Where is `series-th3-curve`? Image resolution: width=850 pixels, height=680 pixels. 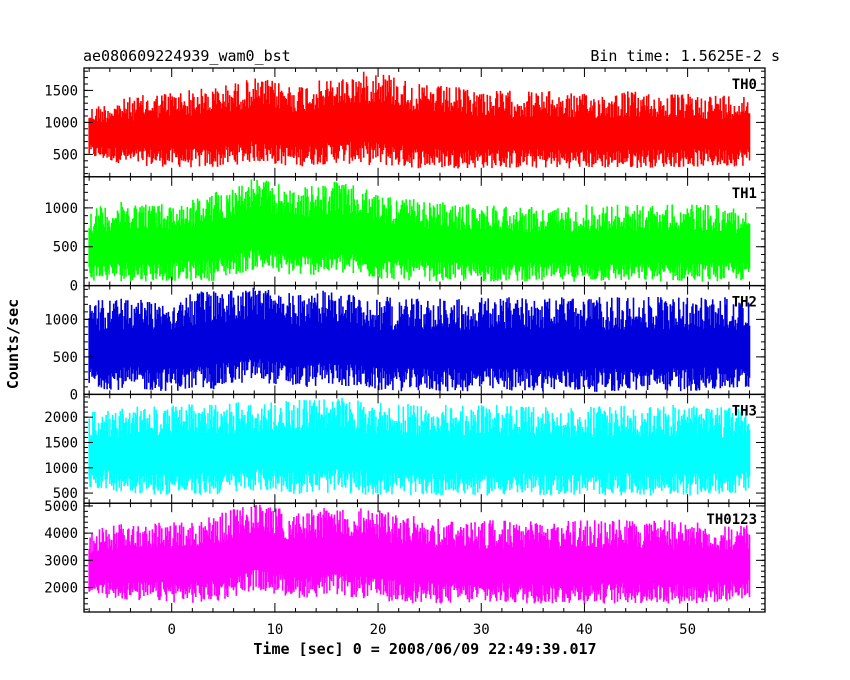 series-th3-curve is located at coordinates (419, 446).